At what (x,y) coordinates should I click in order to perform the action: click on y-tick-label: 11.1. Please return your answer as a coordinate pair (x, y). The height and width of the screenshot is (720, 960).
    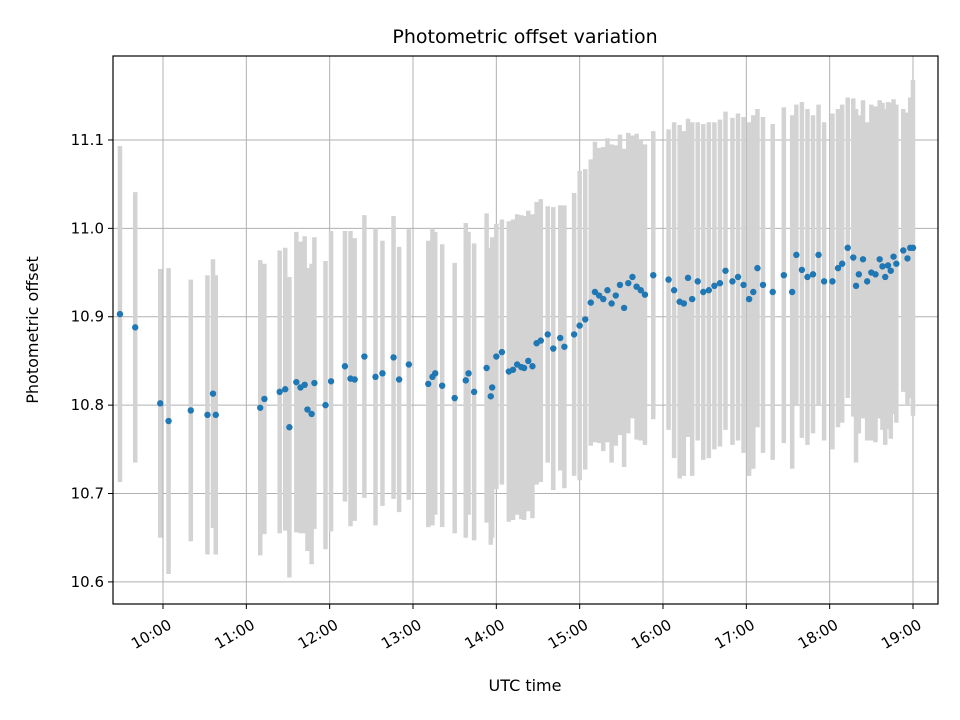
    Looking at the image, I should click on (87, 140).